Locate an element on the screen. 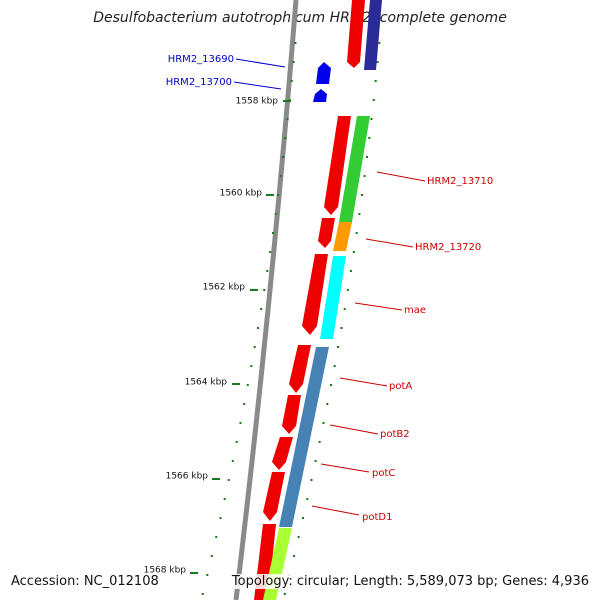 The image size is (600, 600). gene-label-HRM2_13720: HRM2_13720 is located at coordinates (448, 247).